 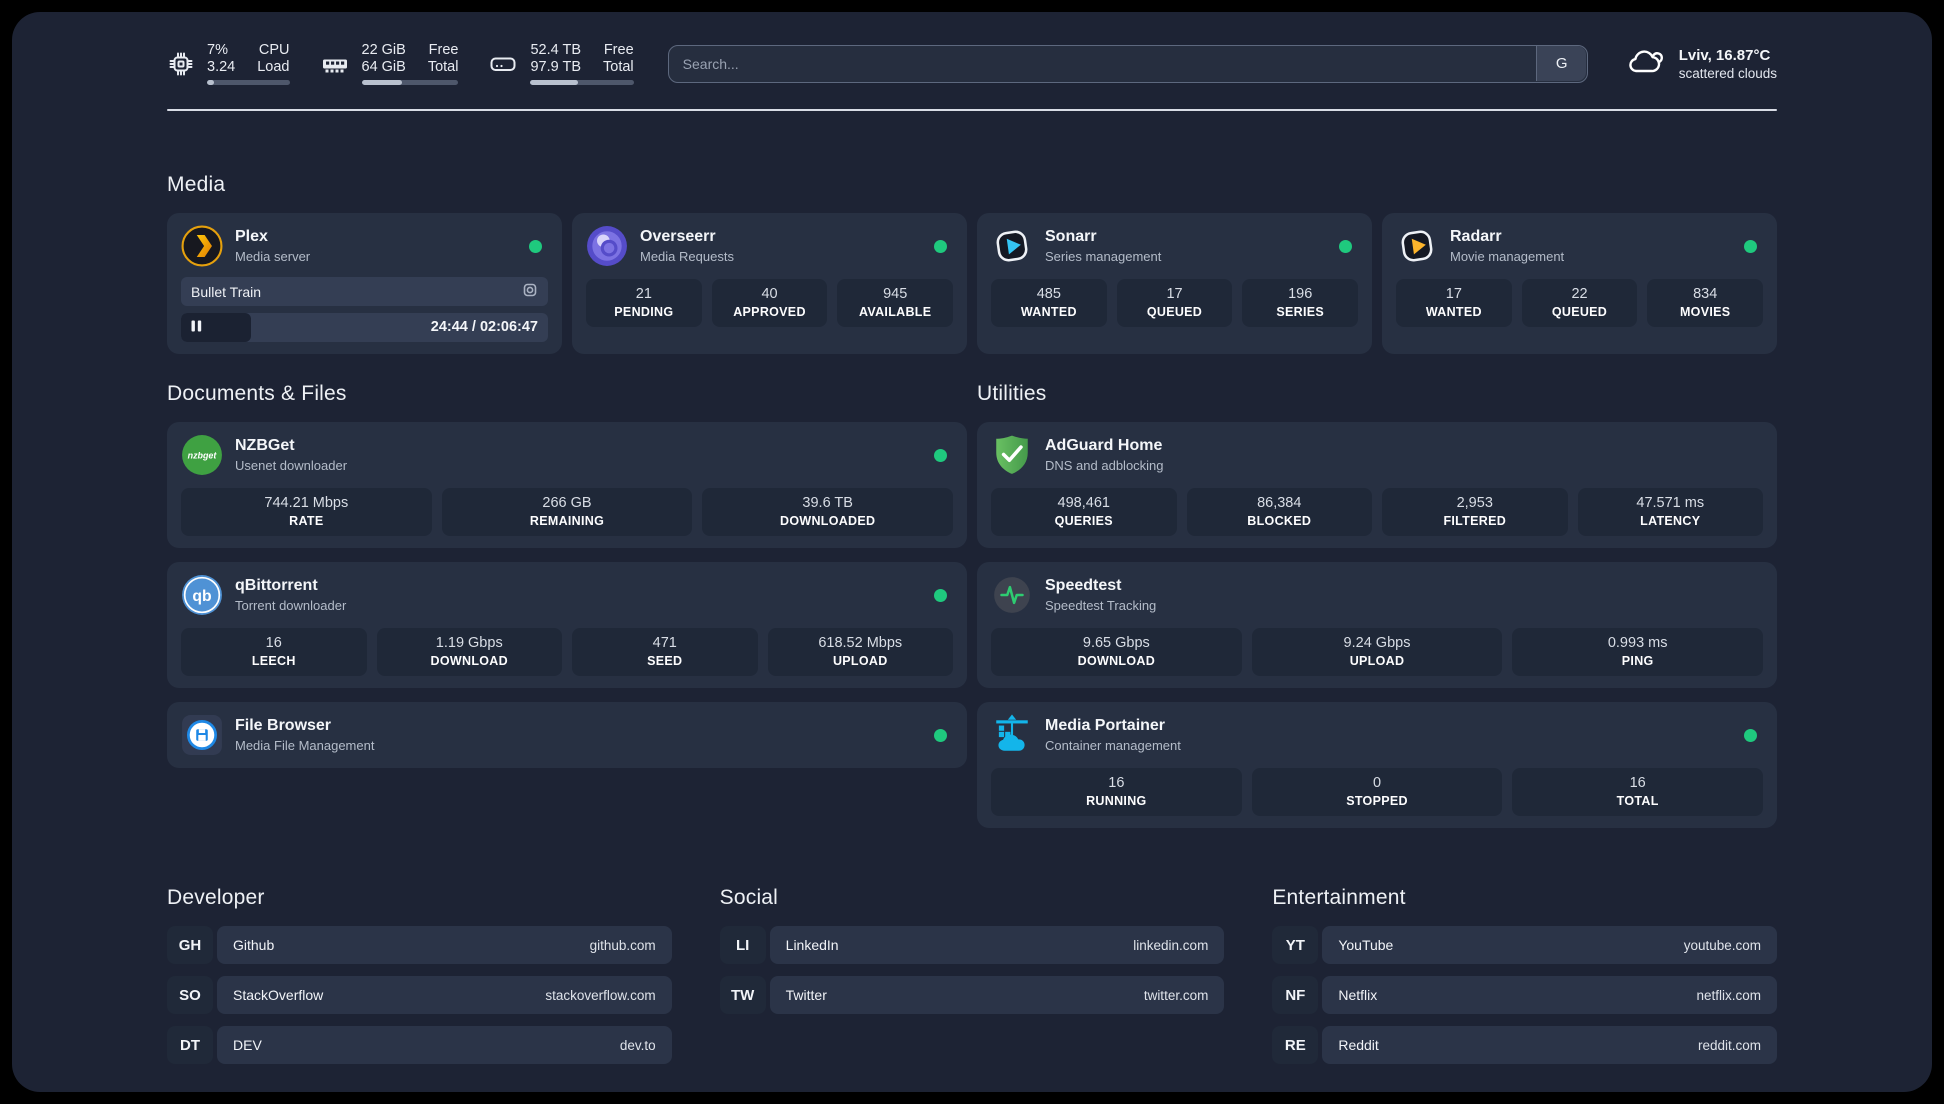 I want to click on now-playing-row: Bullet Train, so click(x=364, y=291).